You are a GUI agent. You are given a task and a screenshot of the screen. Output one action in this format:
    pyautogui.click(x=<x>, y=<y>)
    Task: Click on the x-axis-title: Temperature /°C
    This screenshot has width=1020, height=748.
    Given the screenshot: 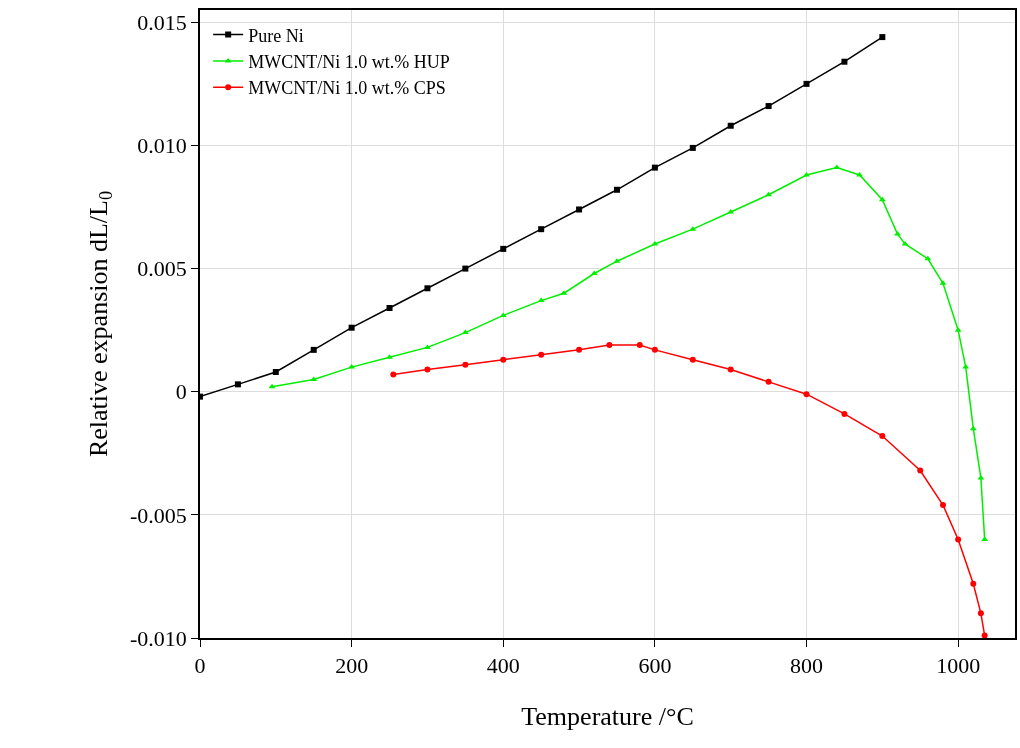 What is the action you would take?
    pyautogui.click(x=607, y=717)
    